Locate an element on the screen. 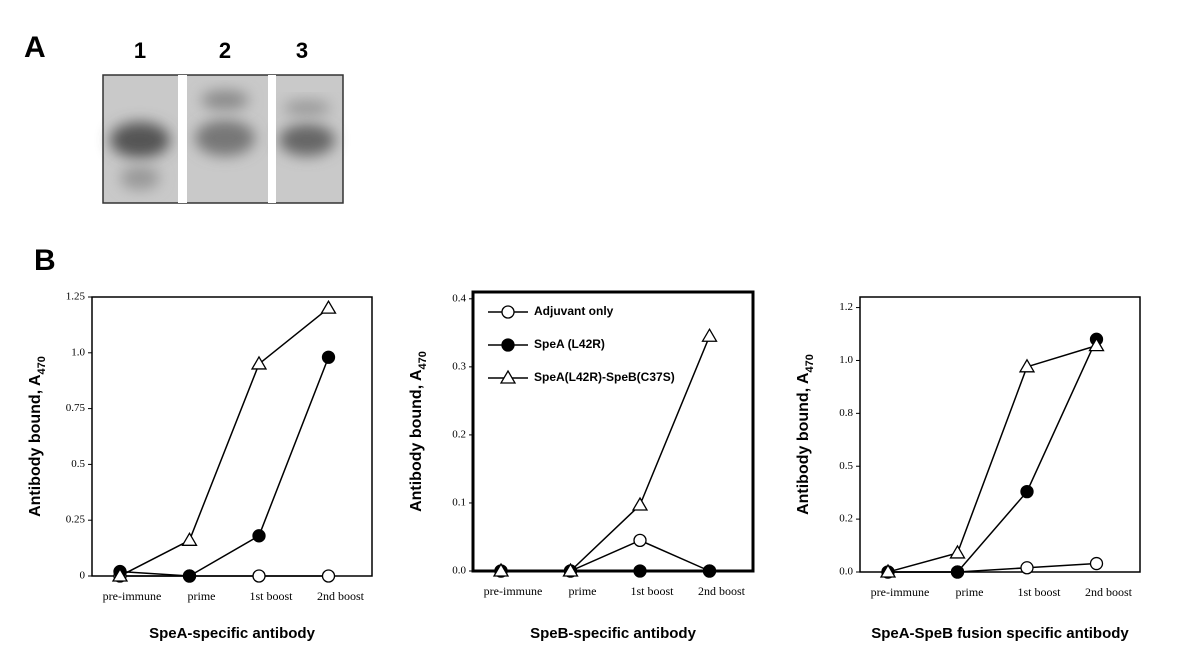 The width and height of the screenshot is (1200, 669). y-tick-label: 0 is located at coordinates (83, 576).